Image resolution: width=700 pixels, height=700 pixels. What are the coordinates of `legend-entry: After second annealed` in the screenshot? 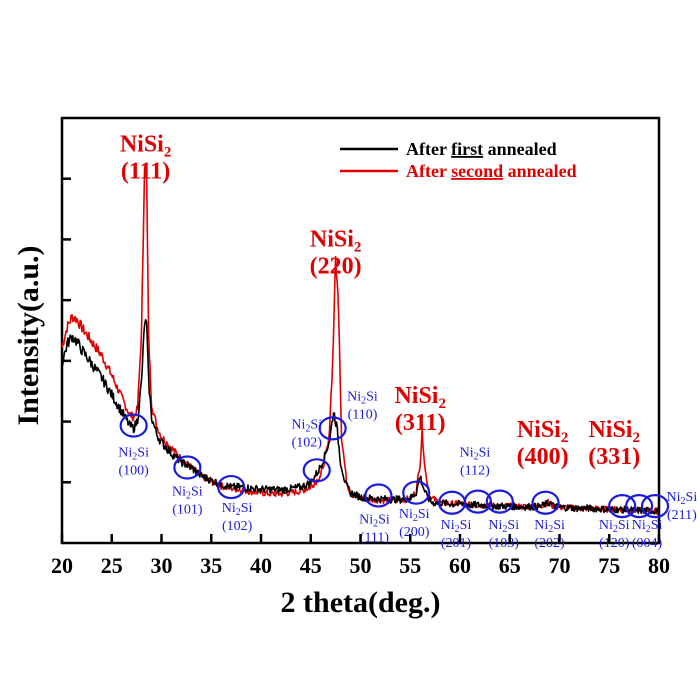 It's located at (491, 171).